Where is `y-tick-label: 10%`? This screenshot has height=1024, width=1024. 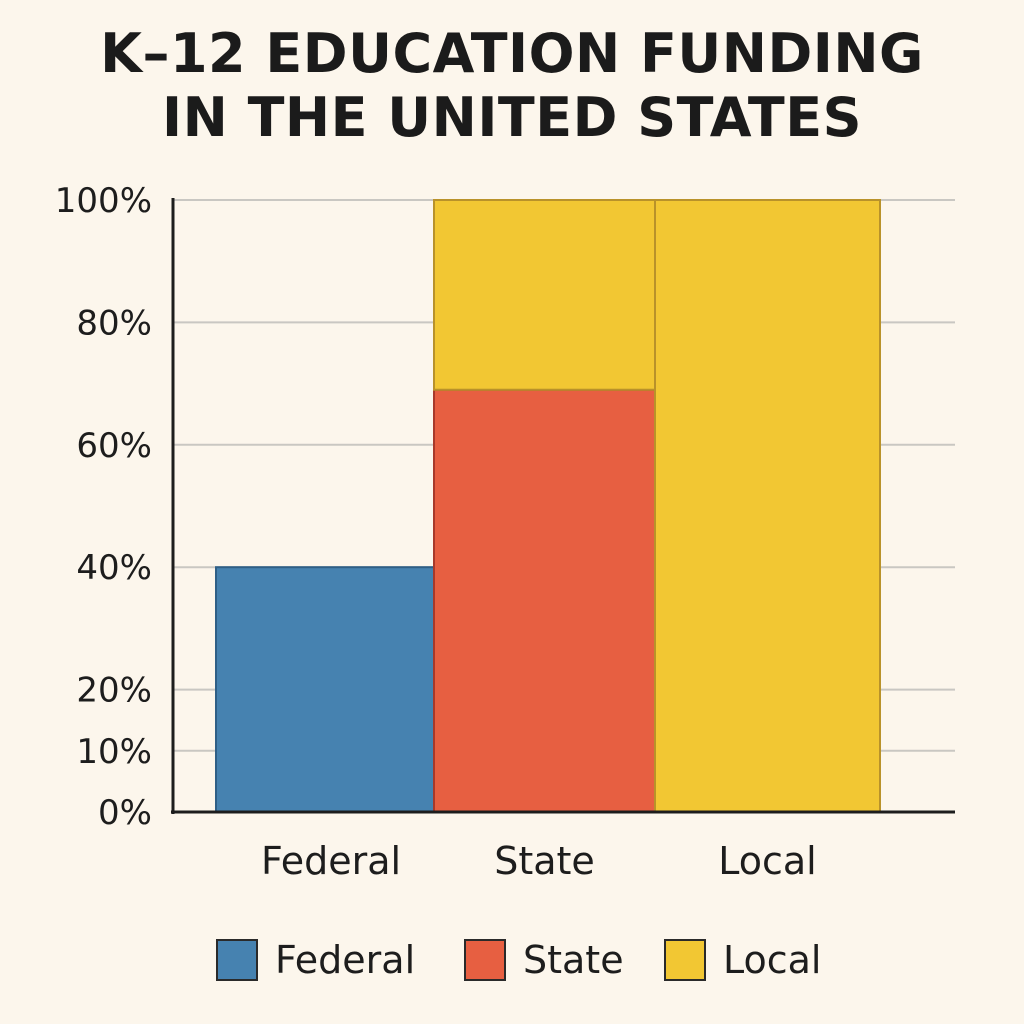
y-tick-label: 10% is located at coordinates (114, 752).